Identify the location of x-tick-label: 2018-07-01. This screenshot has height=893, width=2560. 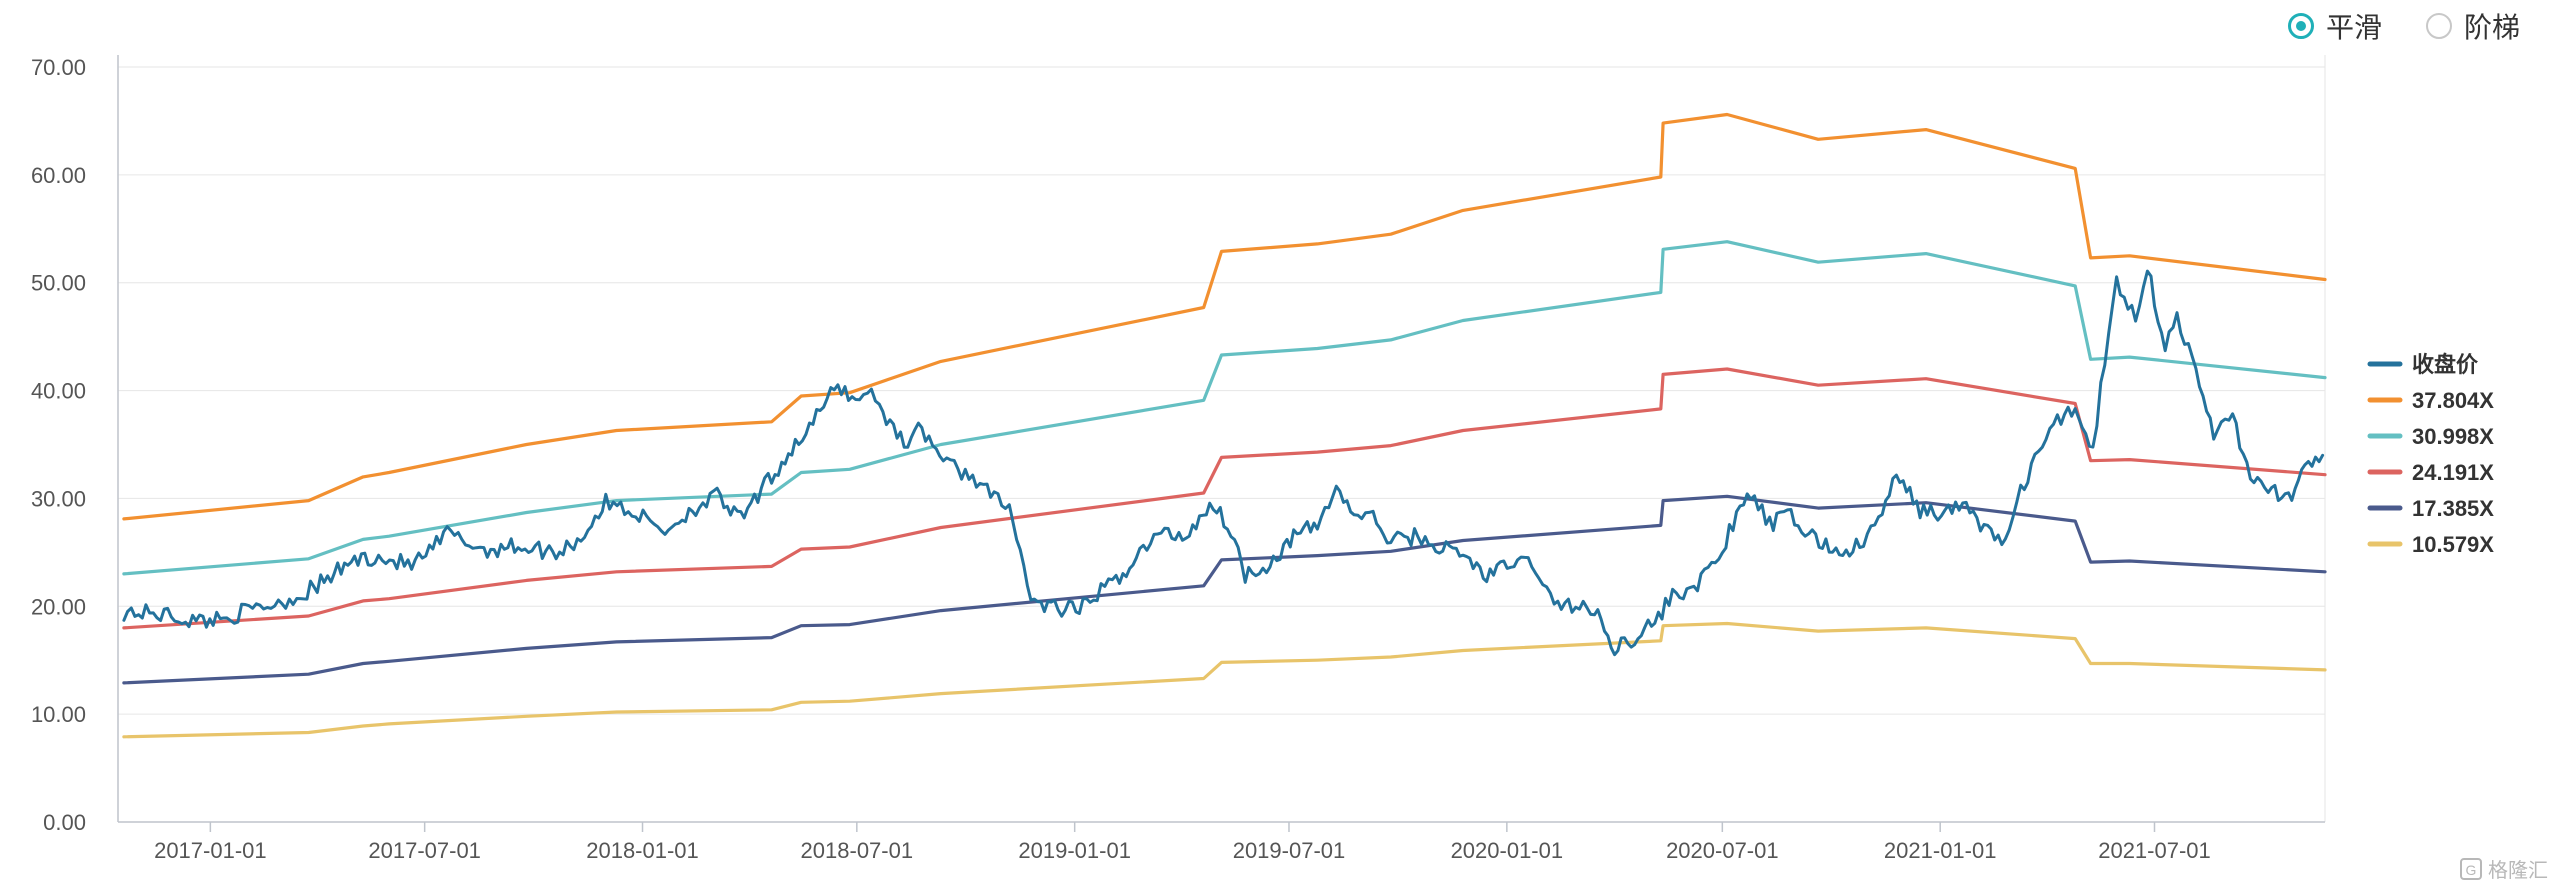
(857, 850).